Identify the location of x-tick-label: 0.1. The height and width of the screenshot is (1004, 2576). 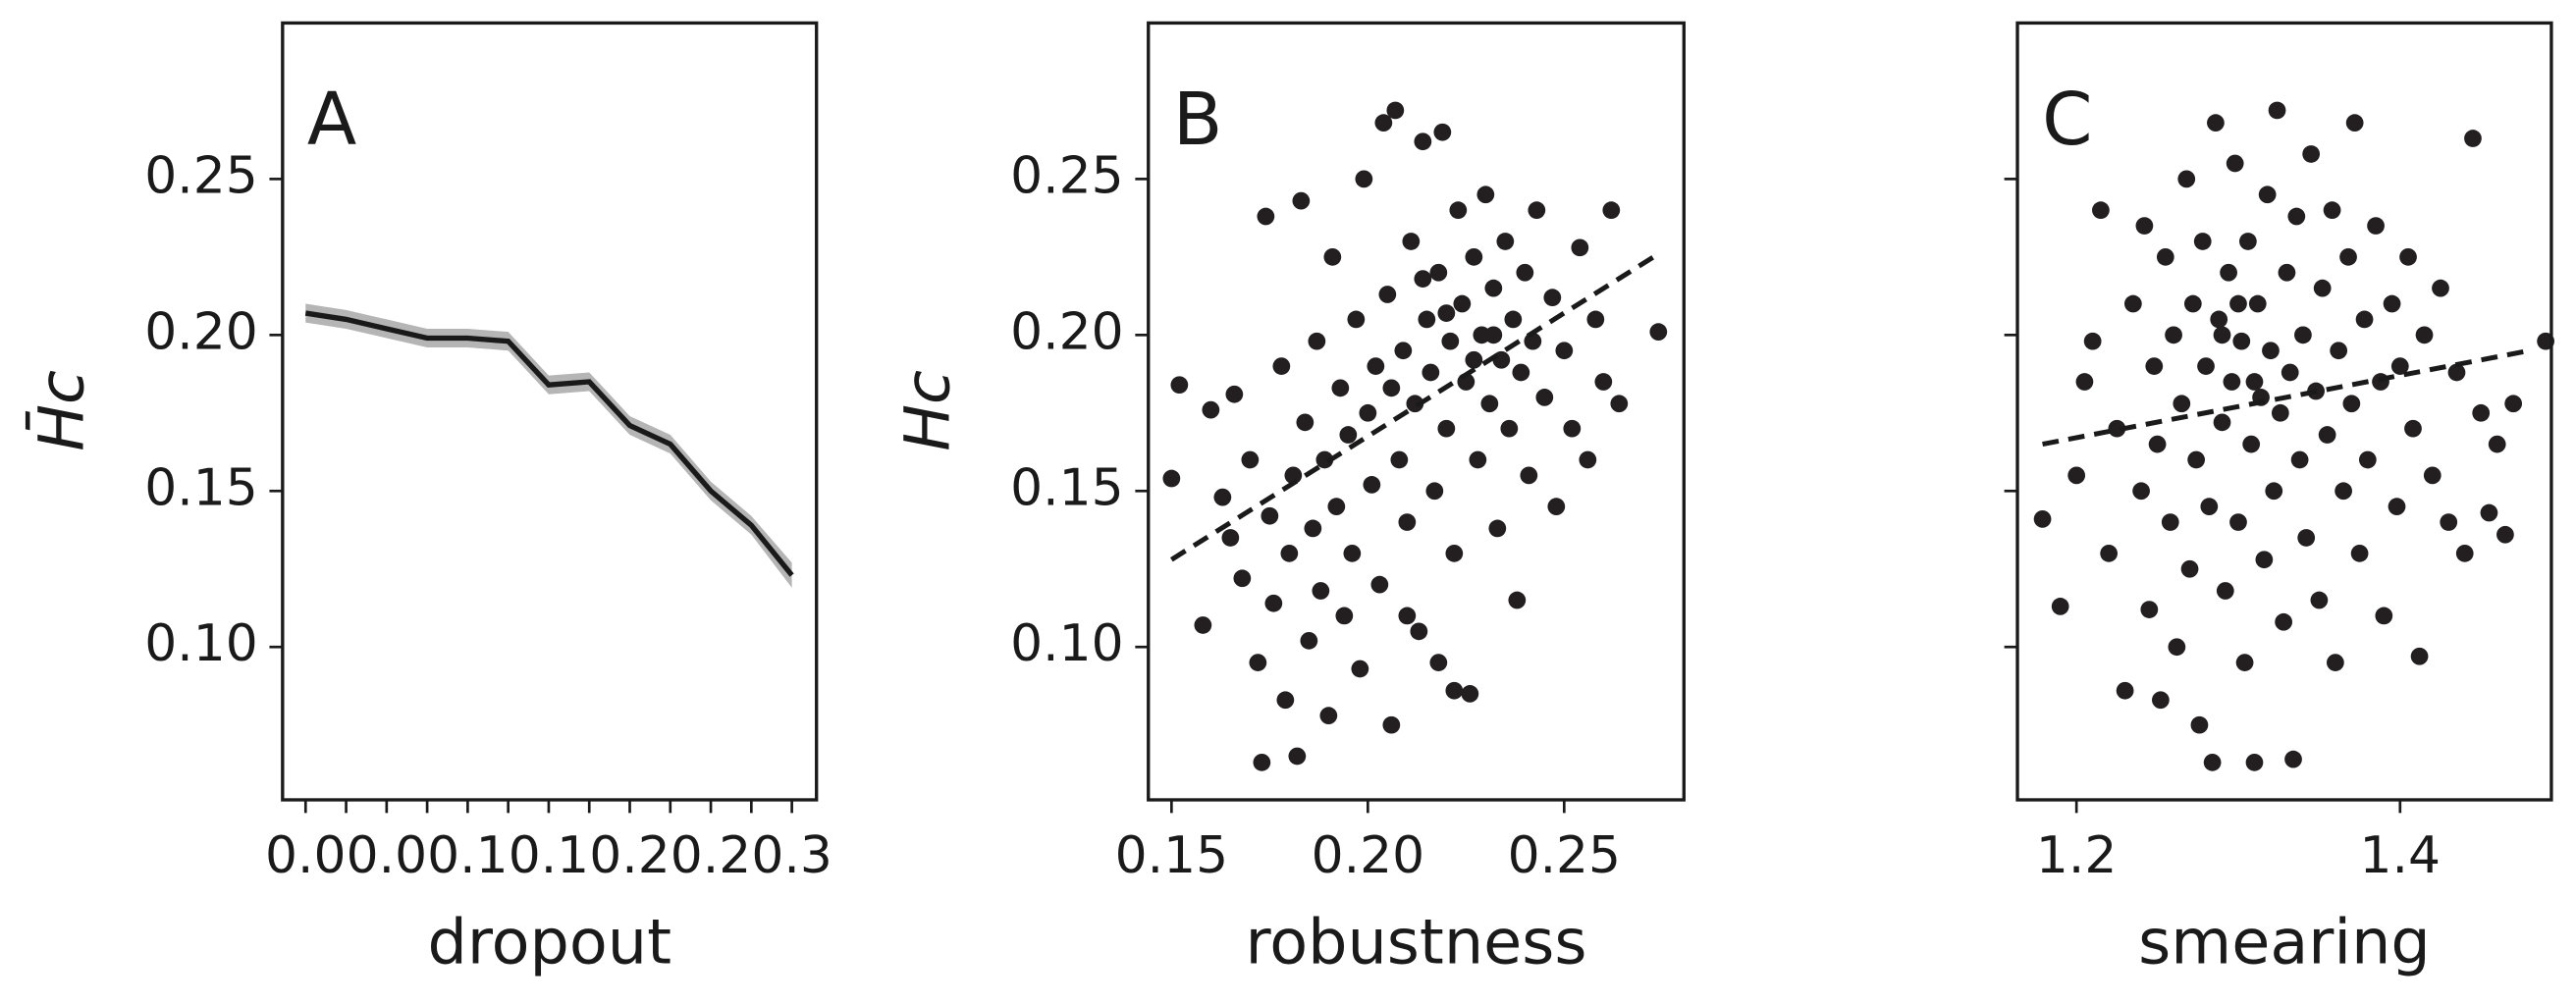
(467, 855).